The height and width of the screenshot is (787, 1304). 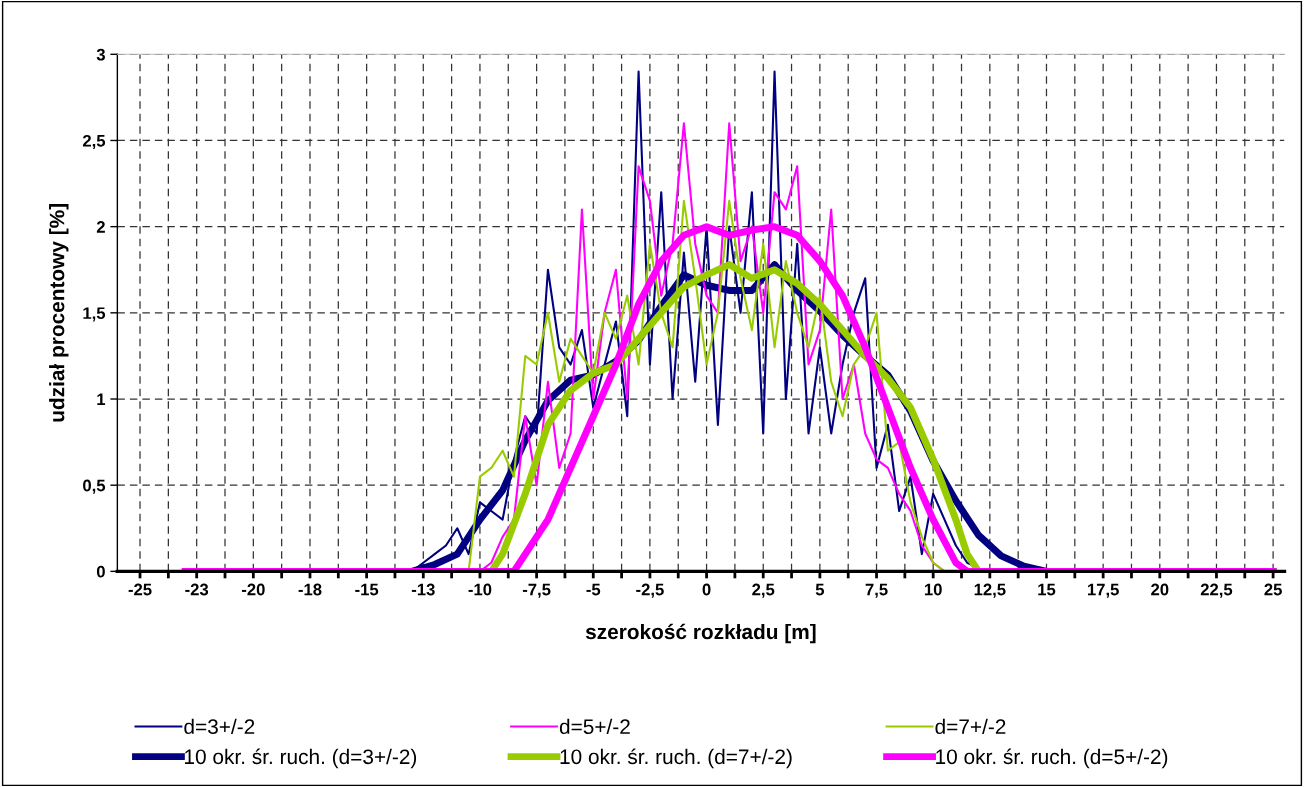 What do you see at coordinates (253, 589) in the screenshot?
I see `x-tick-label: -20` at bounding box center [253, 589].